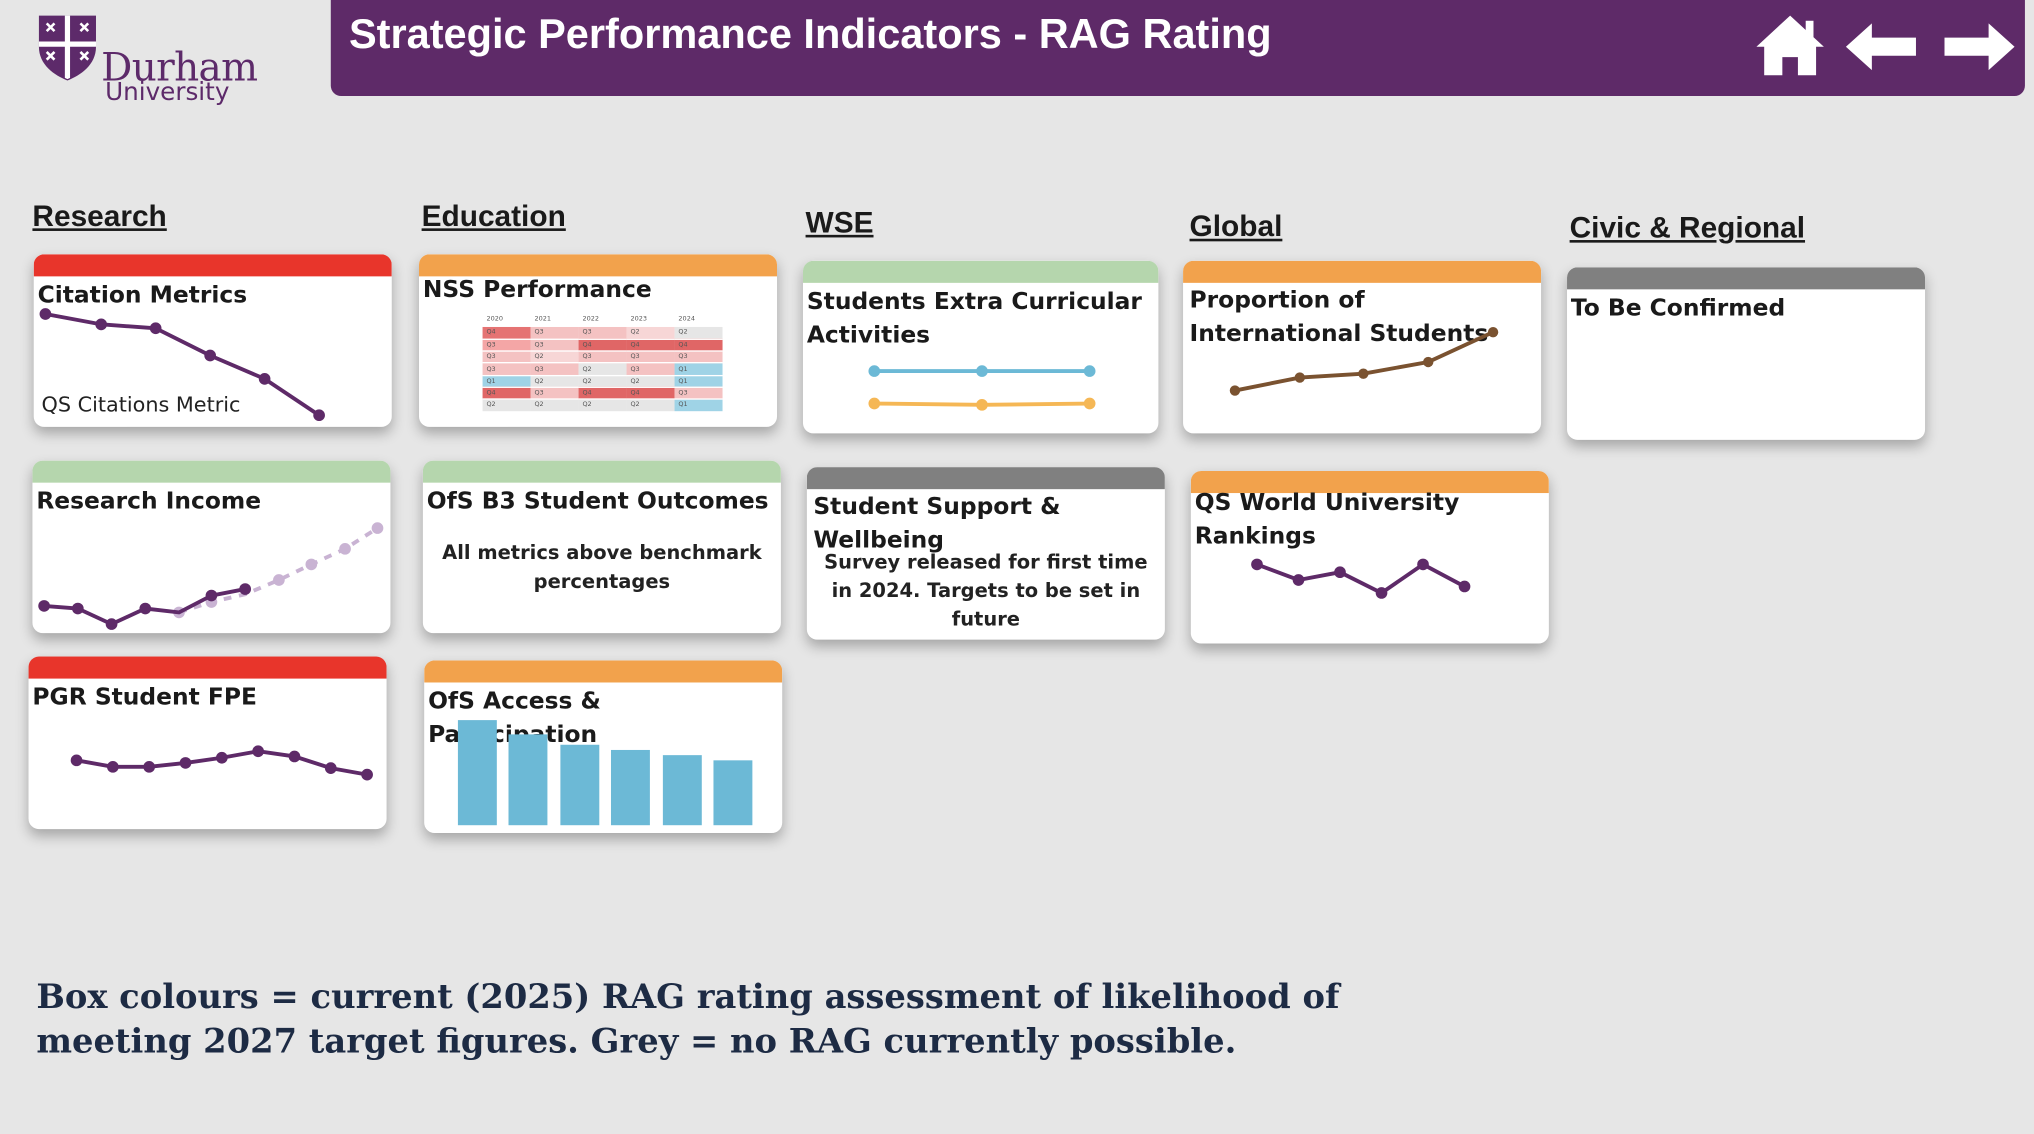  Describe the element at coordinates (937, 524) in the screenshot. I see `card-title: Student Support & Wellbeing` at that location.